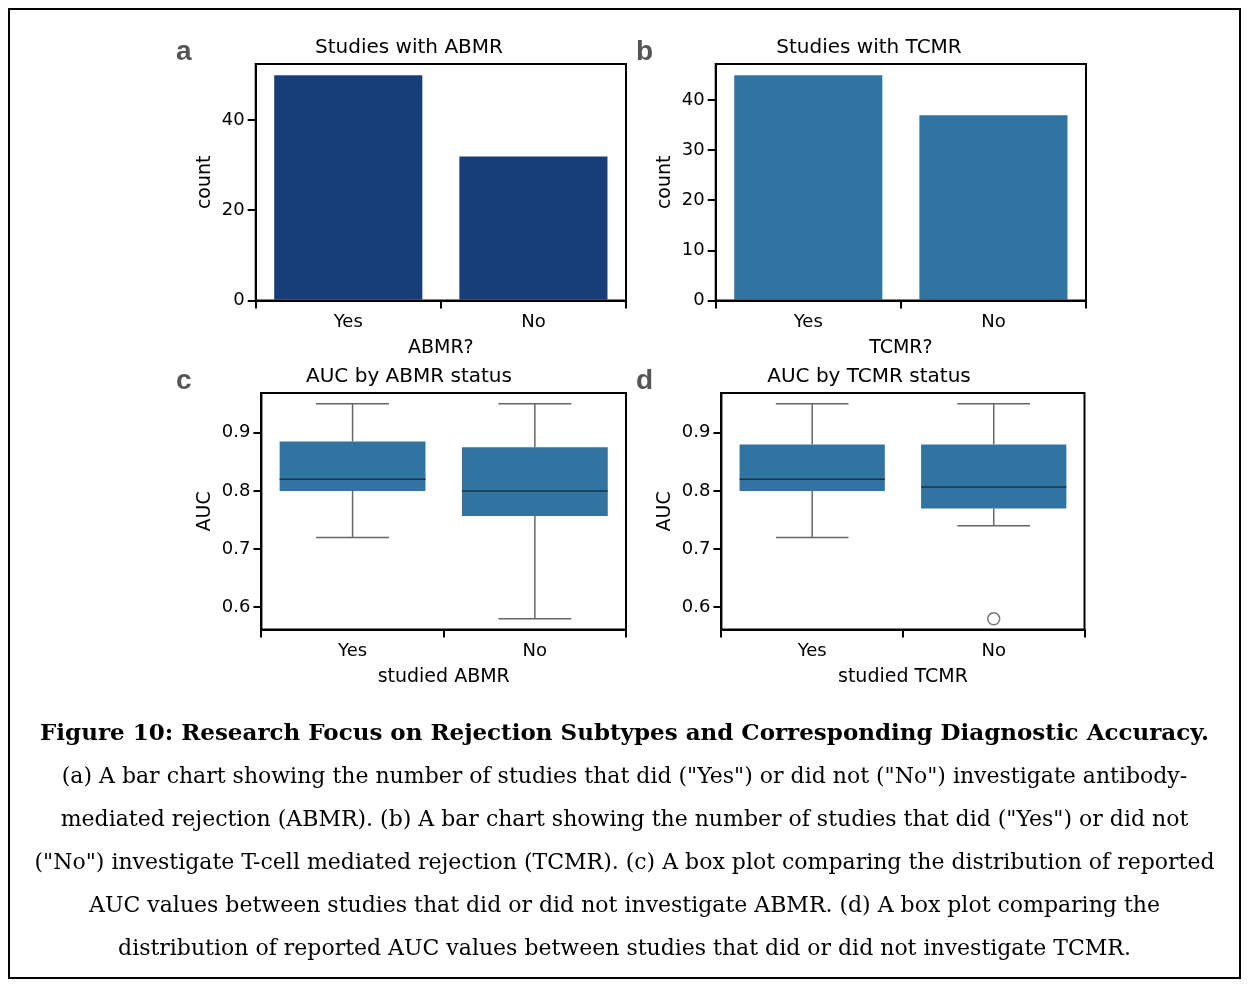  What do you see at coordinates (443, 674) in the screenshot?
I see `x-axis-title: studied ABMR` at bounding box center [443, 674].